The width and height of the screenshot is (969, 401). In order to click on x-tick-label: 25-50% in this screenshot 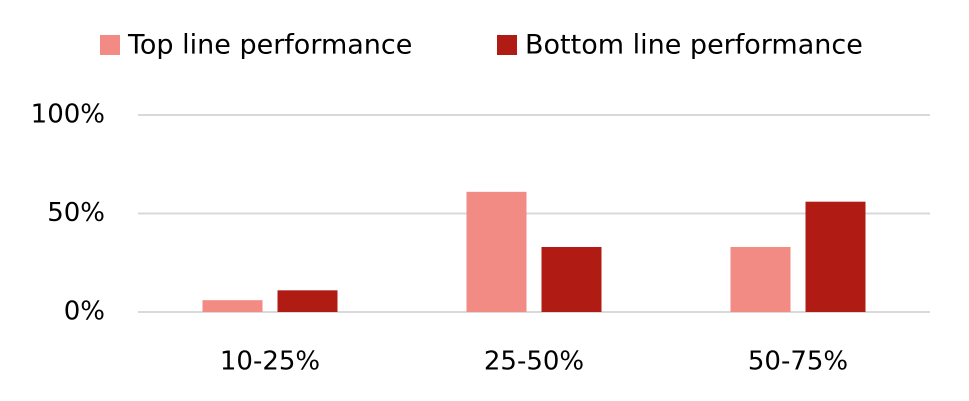, I will do `click(534, 362)`.